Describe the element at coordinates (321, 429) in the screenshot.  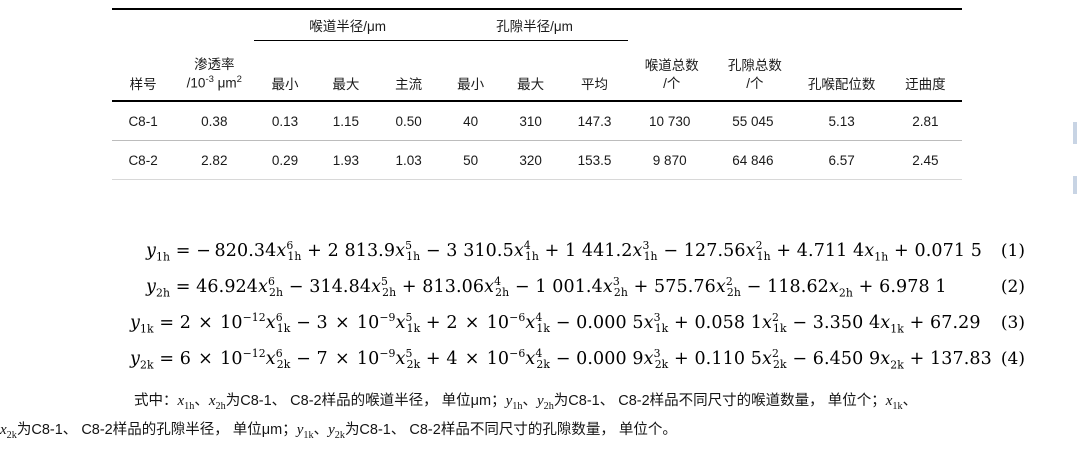
I see `note-sep-4: 、` at that location.